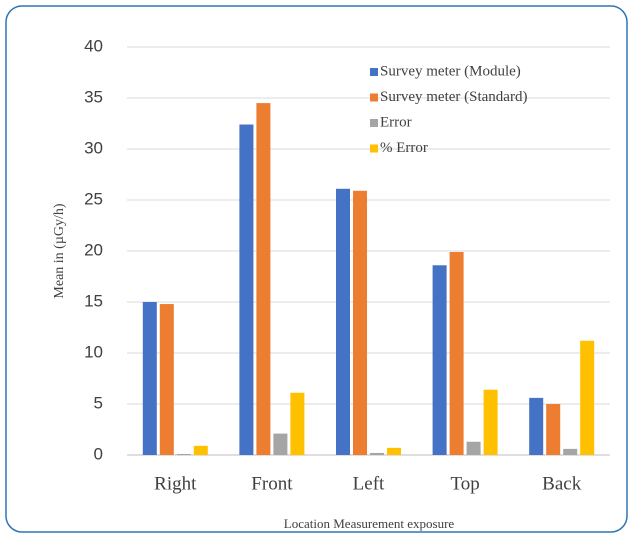  I want to click on y-tick-label: 40, so click(93, 45).